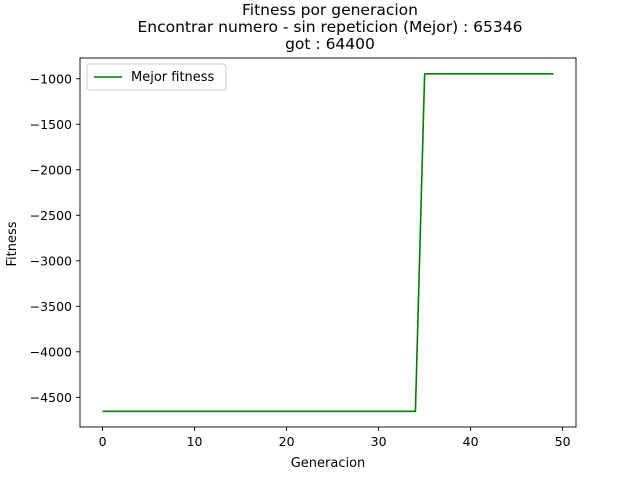 Image resolution: width=640 pixels, height=480 pixels. I want to click on x-tick-label: 0, so click(103, 441).